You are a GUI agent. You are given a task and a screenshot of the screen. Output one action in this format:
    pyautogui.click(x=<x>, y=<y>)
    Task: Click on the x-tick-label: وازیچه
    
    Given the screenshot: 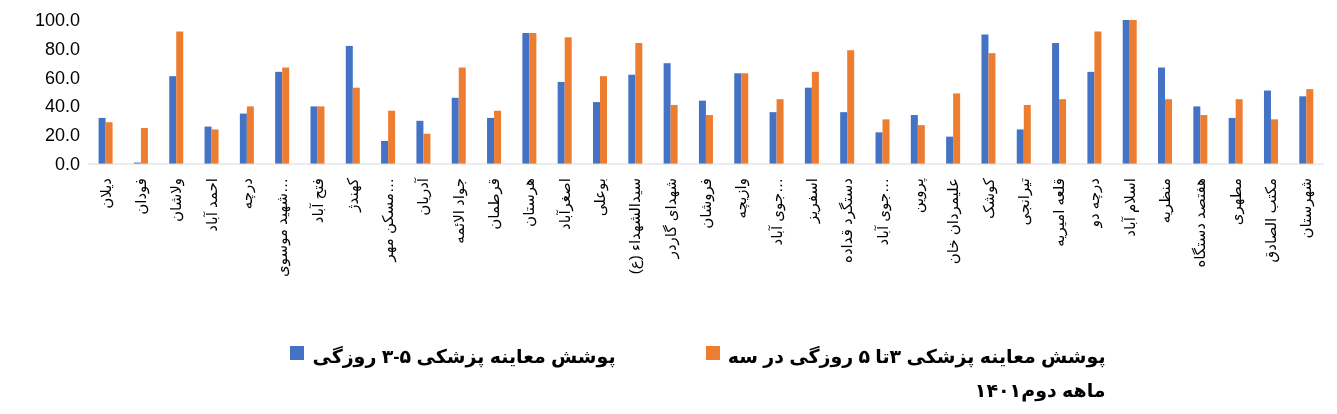 What is the action you would take?
    pyautogui.click(x=741, y=198)
    